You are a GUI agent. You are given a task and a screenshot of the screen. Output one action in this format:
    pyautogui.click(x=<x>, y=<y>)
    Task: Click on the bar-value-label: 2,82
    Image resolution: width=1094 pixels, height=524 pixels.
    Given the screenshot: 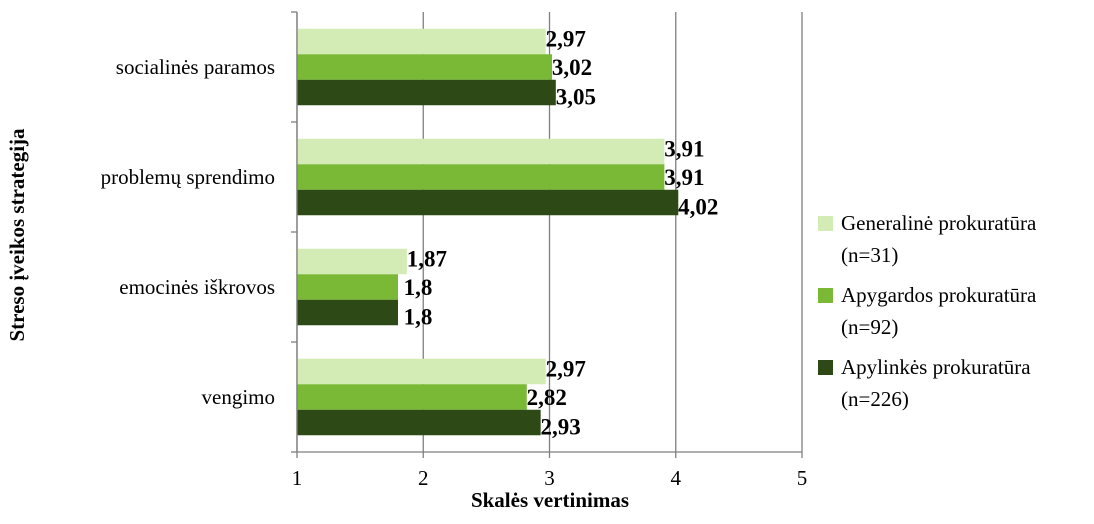 What is the action you would take?
    pyautogui.click(x=547, y=397)
    